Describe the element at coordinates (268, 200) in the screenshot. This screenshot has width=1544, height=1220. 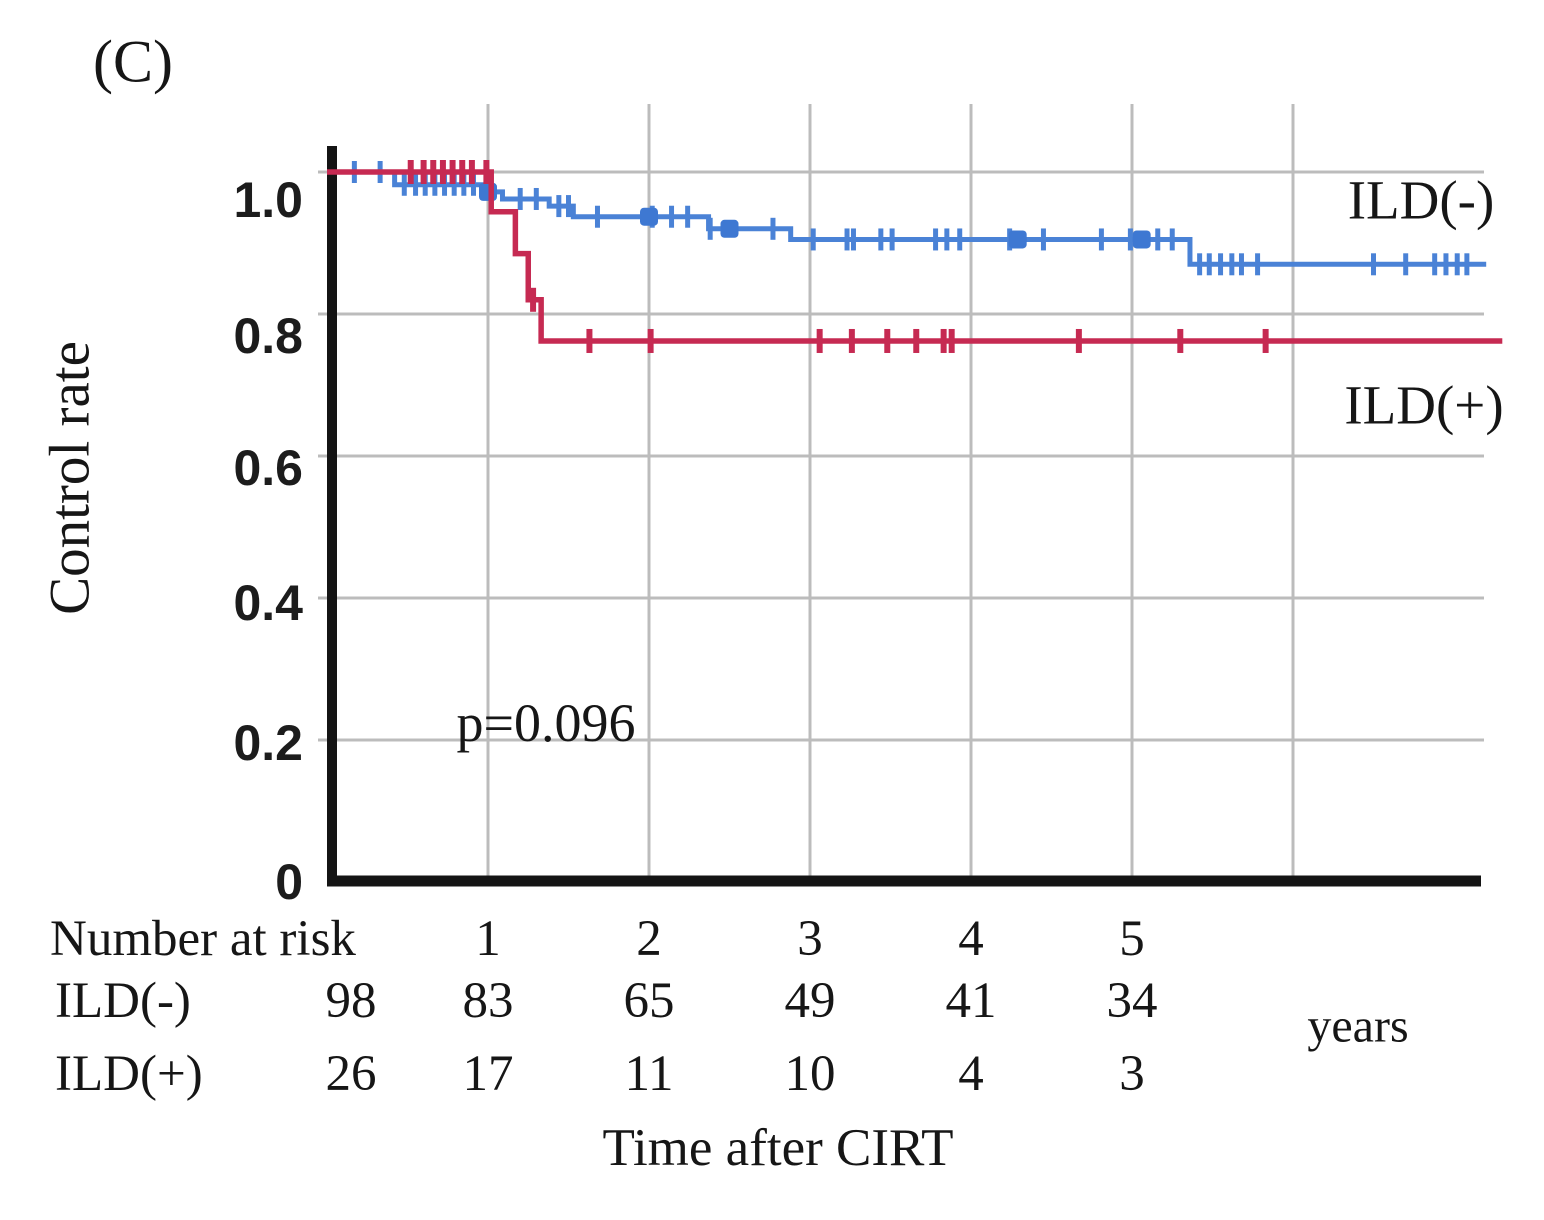
I see `y-tick-label: 1.0` at that location.